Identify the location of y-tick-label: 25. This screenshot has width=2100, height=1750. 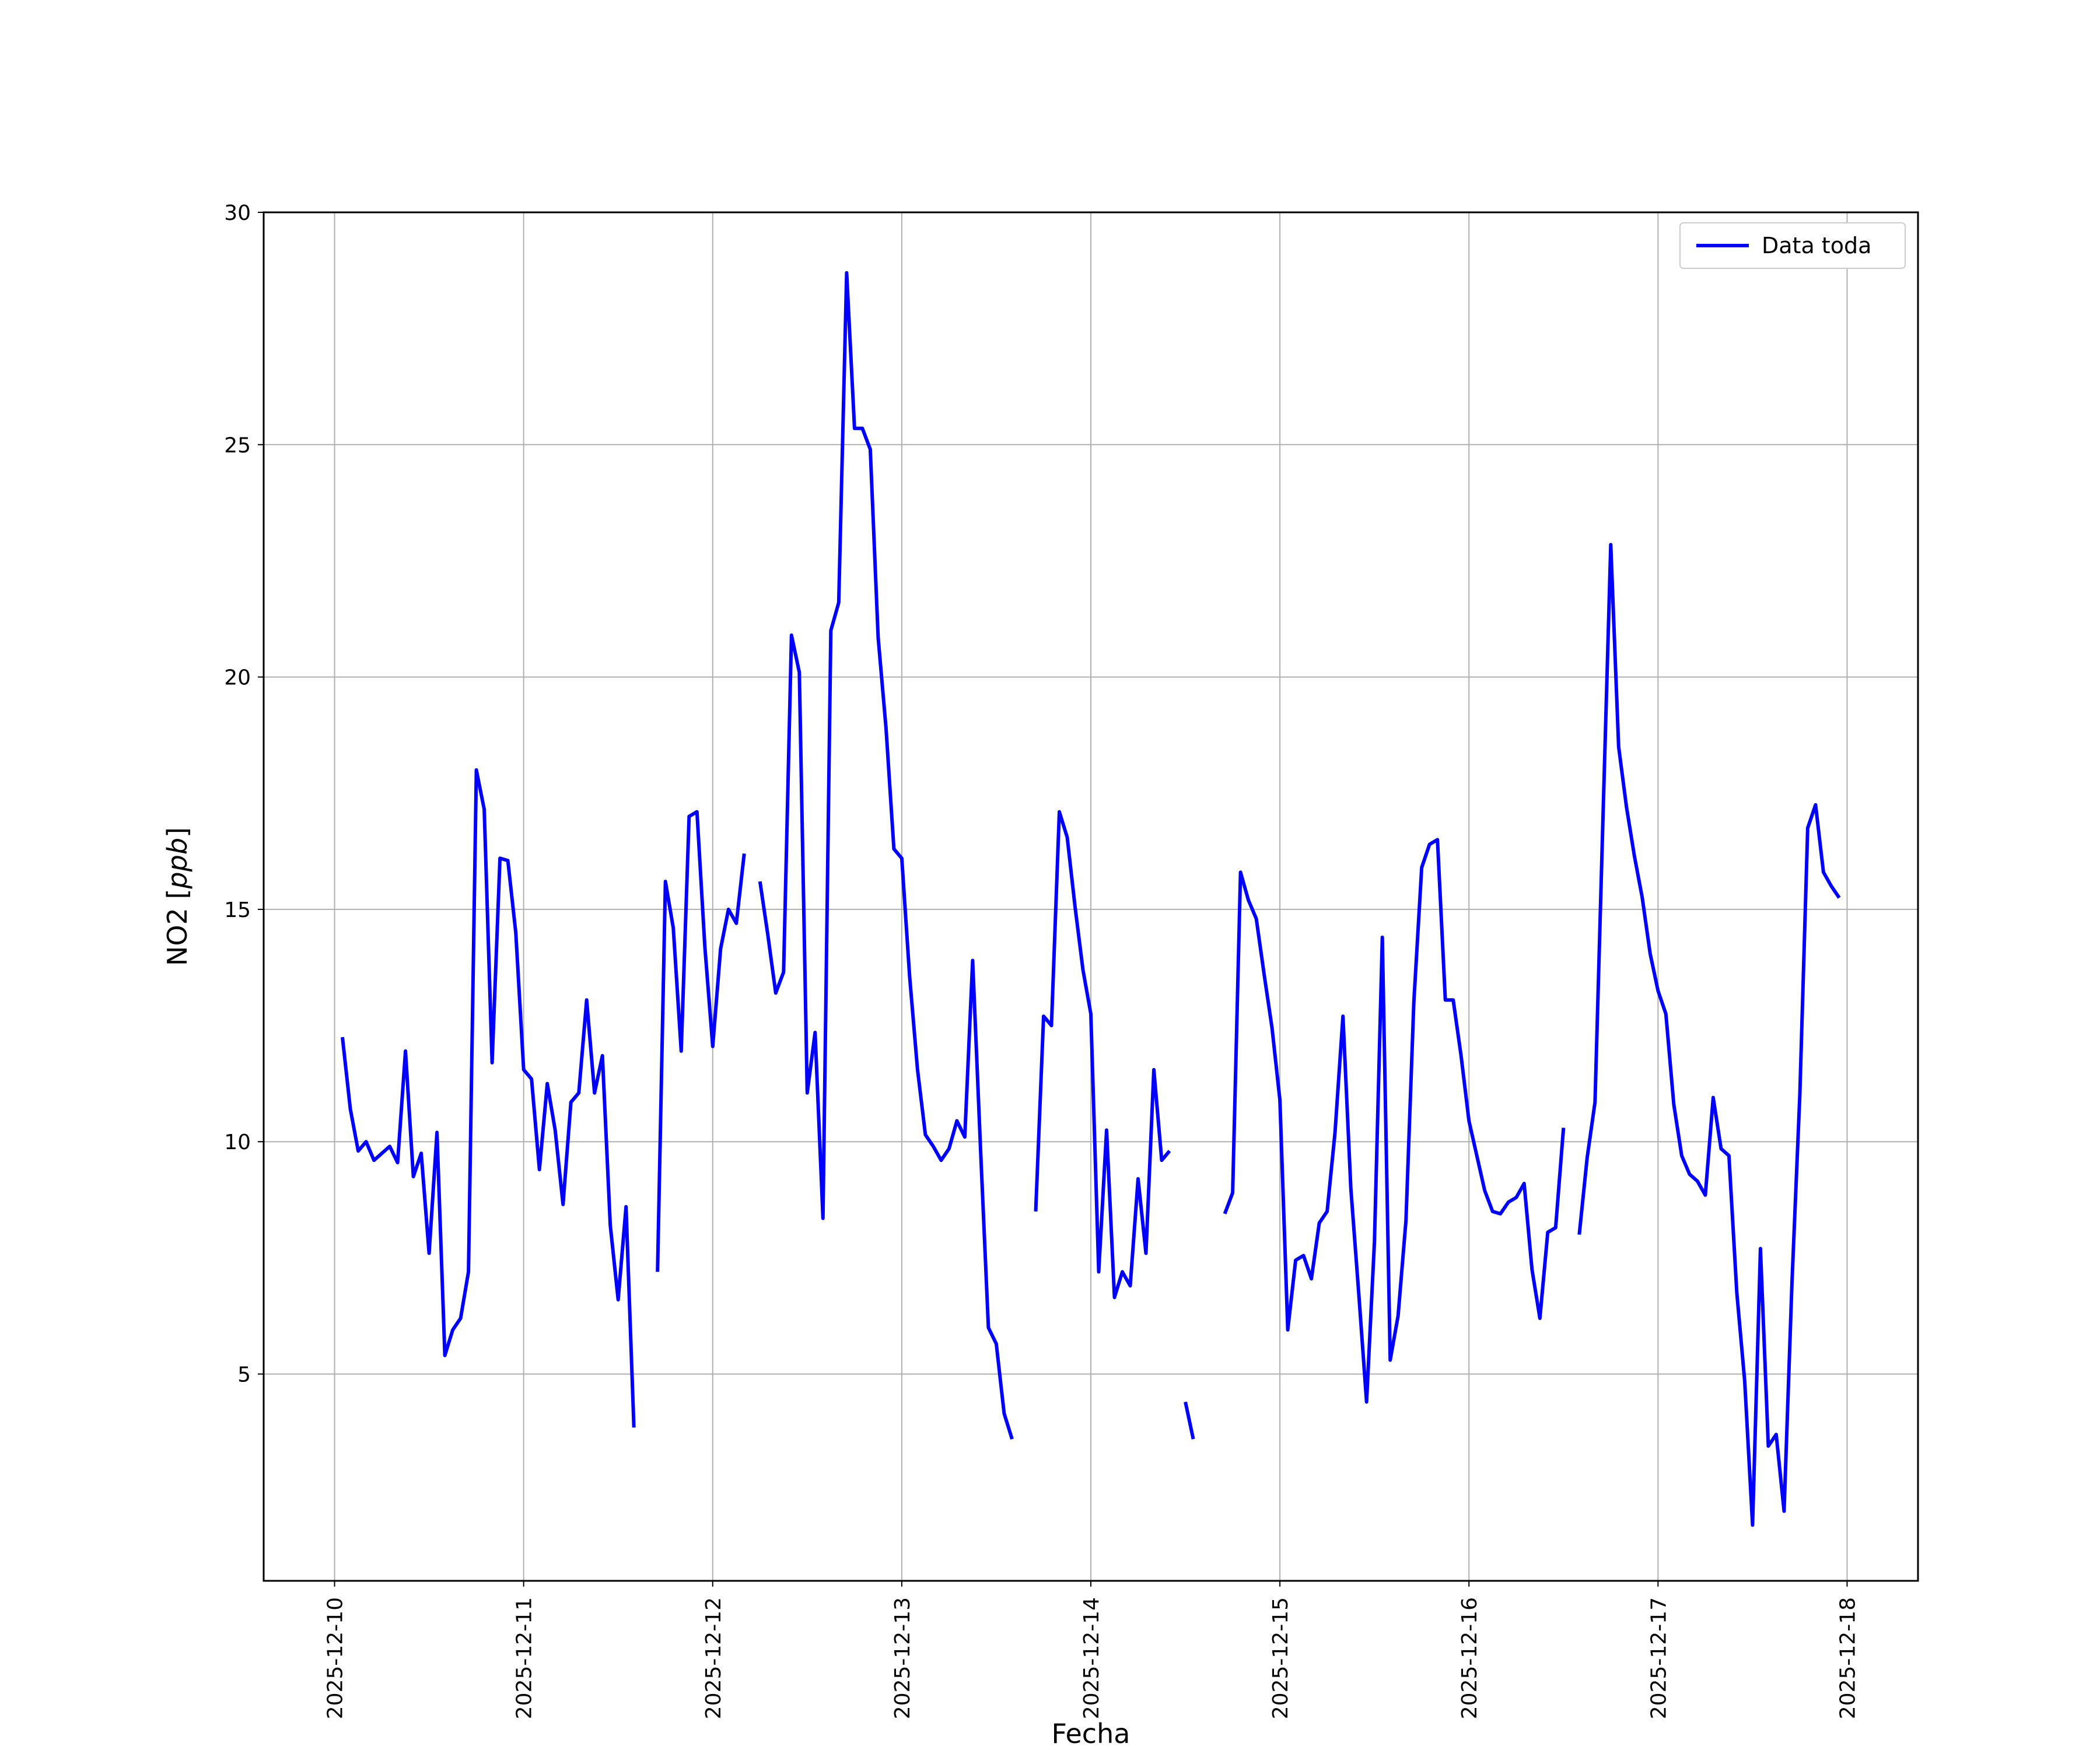
(237, 445).